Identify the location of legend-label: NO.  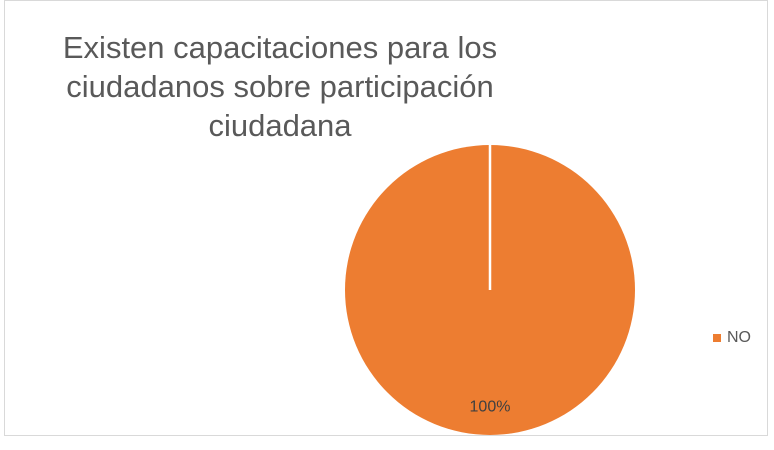
(739, 337).